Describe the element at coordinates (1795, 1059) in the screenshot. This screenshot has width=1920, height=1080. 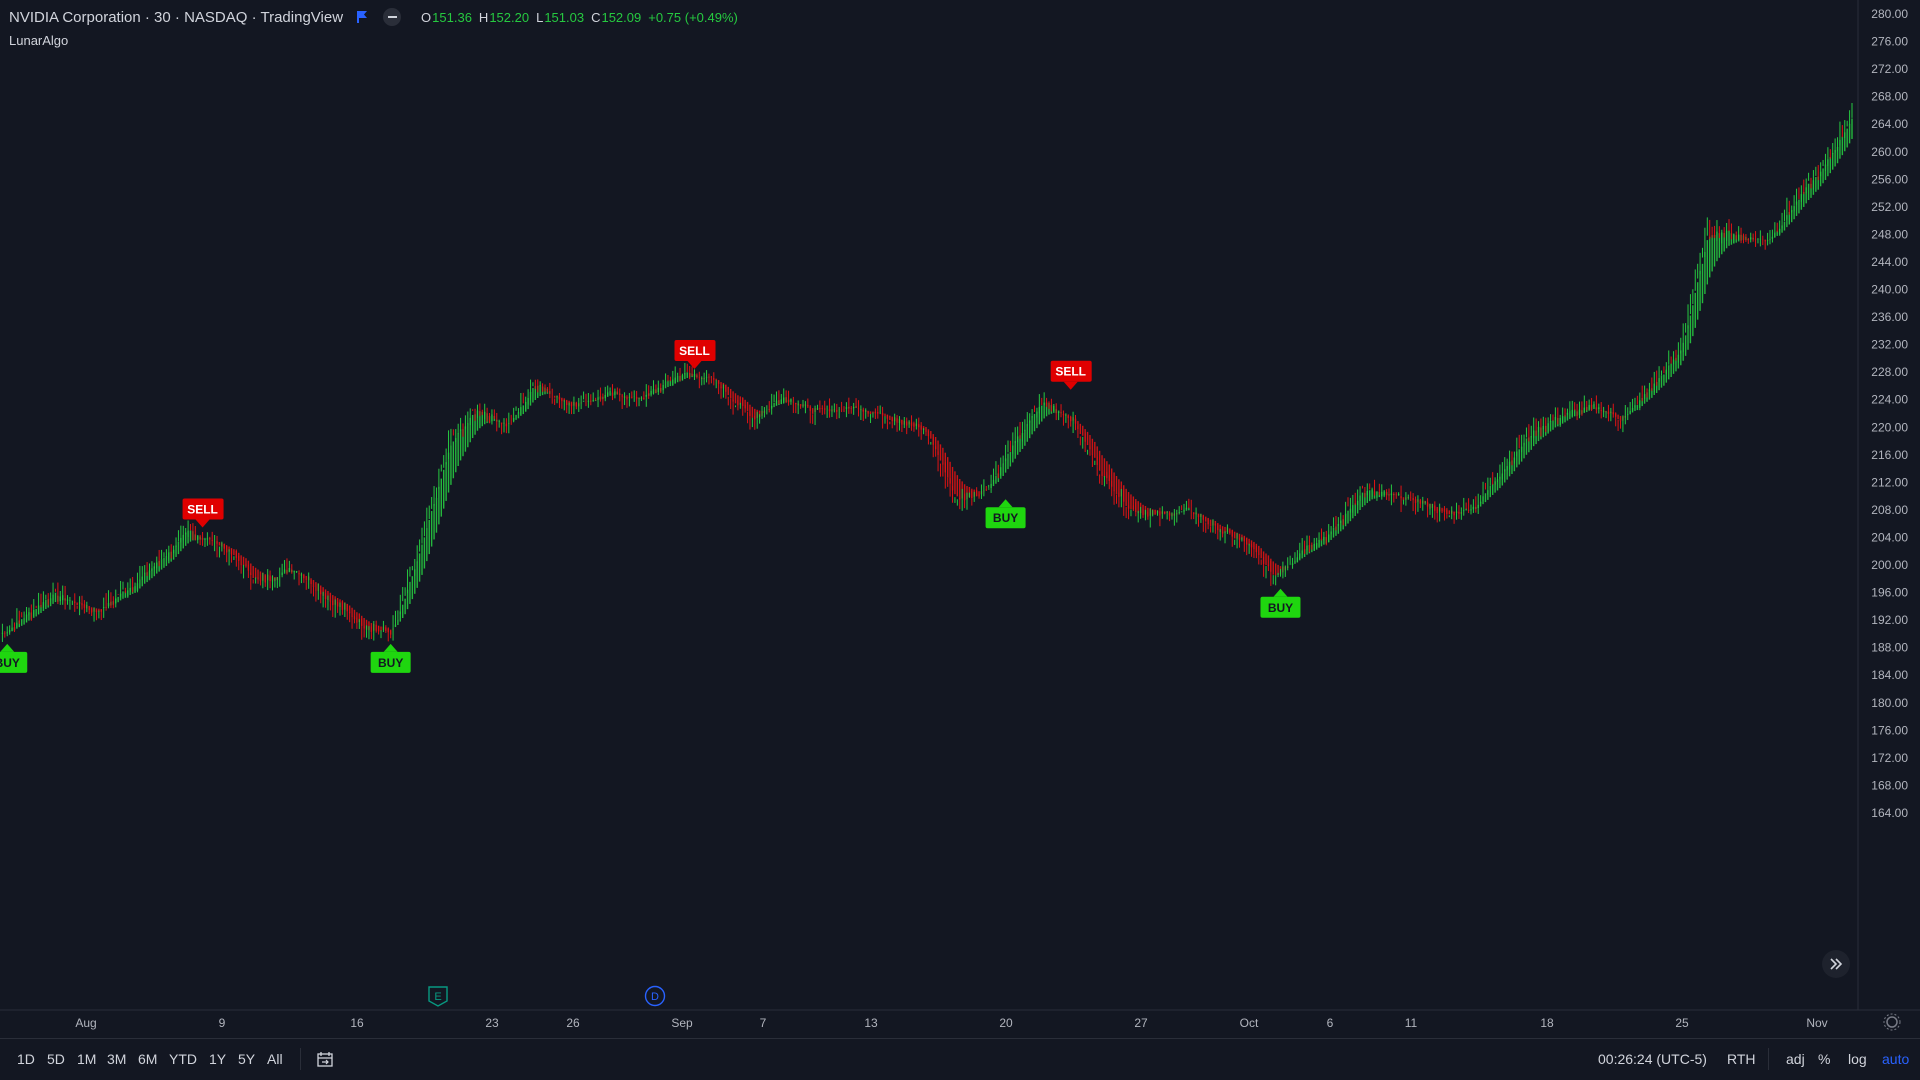
I see `adj-toggle: adj` at that location.